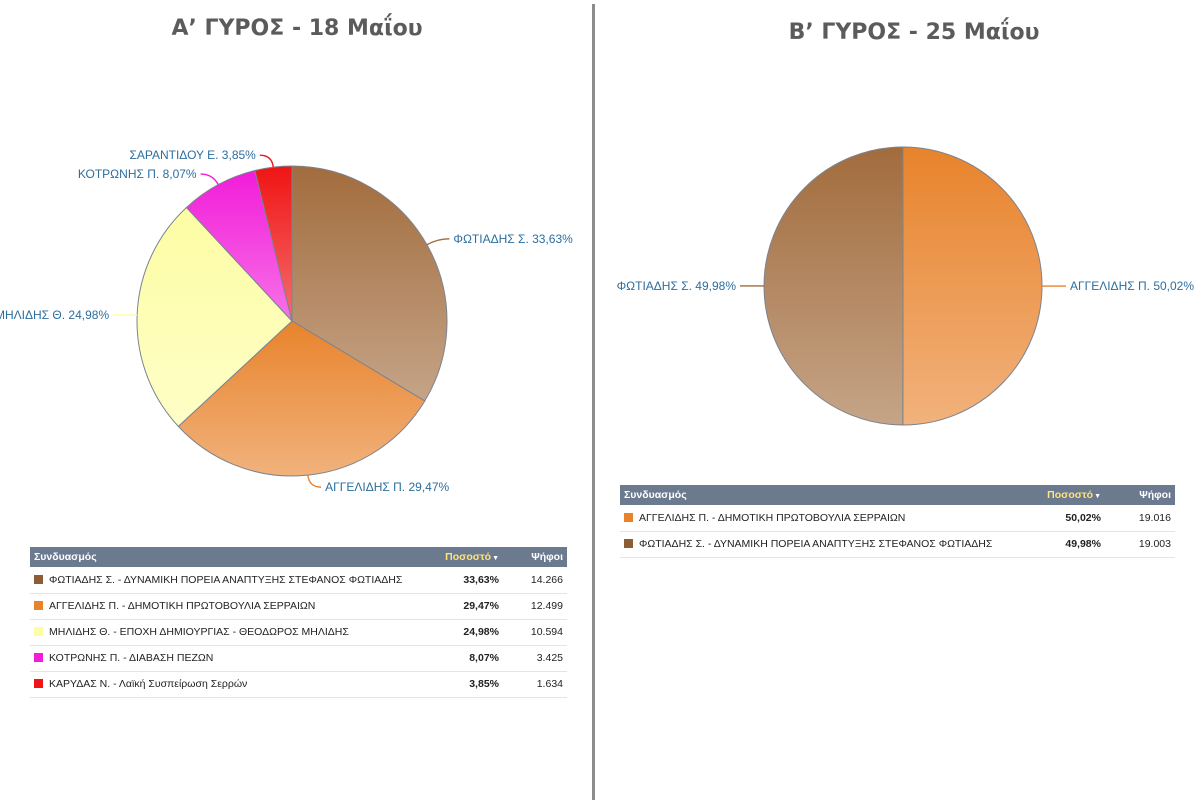 This screenshot has width=1200, height=800. What do you see at coordinates (273, 243) in the screenshot?
I see `pie-slice-σαραντιδου` at bounding box center [273, 243].